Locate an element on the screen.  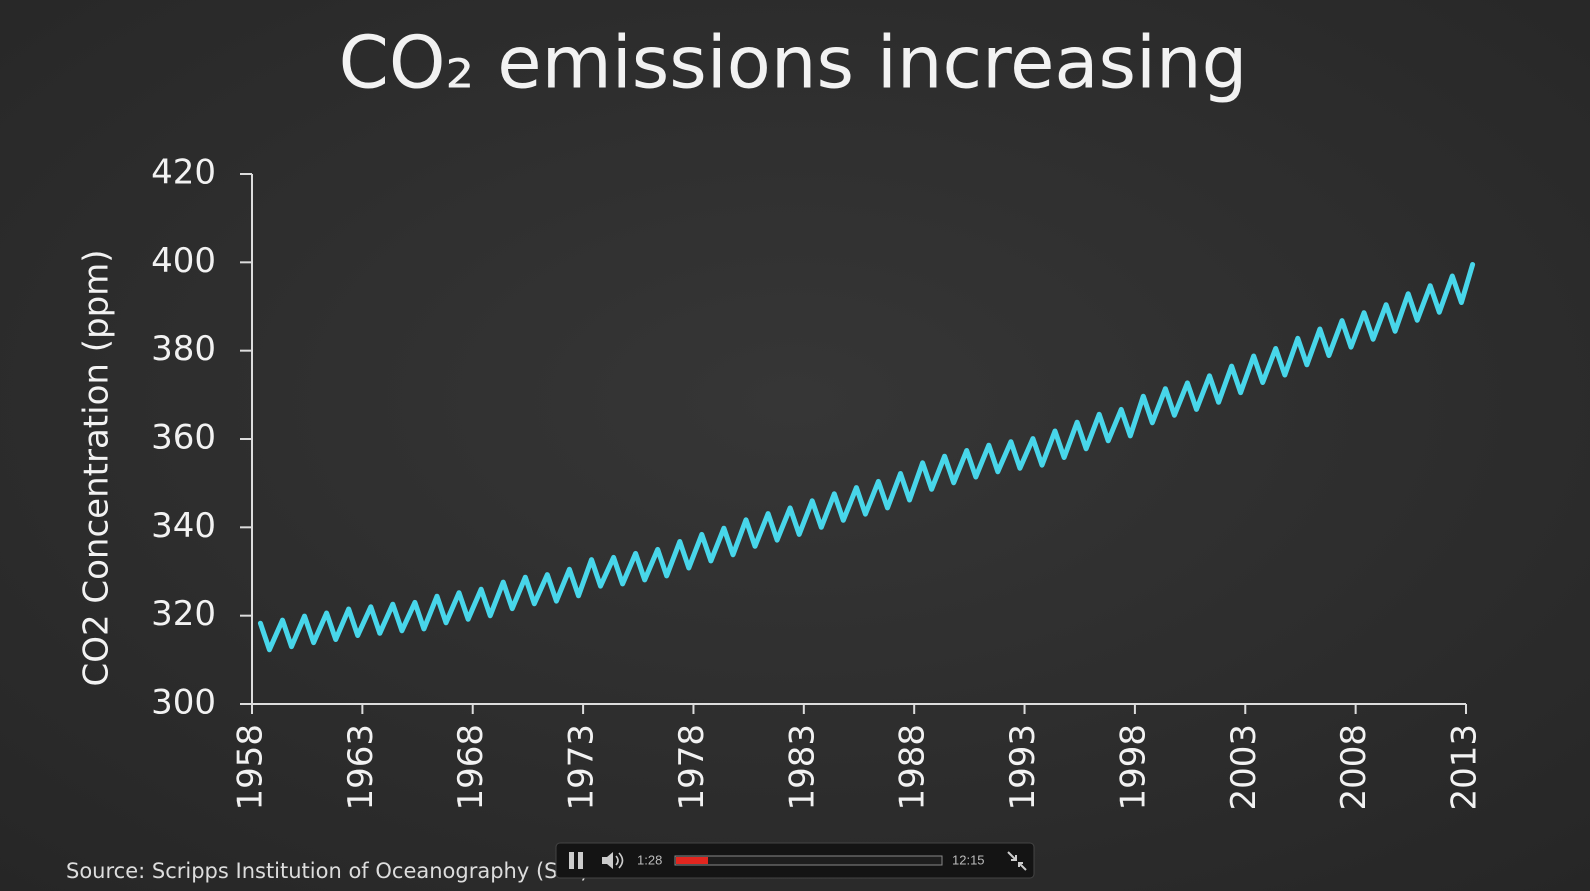
fullscreen-icon is located at coordinates (1017, 861).